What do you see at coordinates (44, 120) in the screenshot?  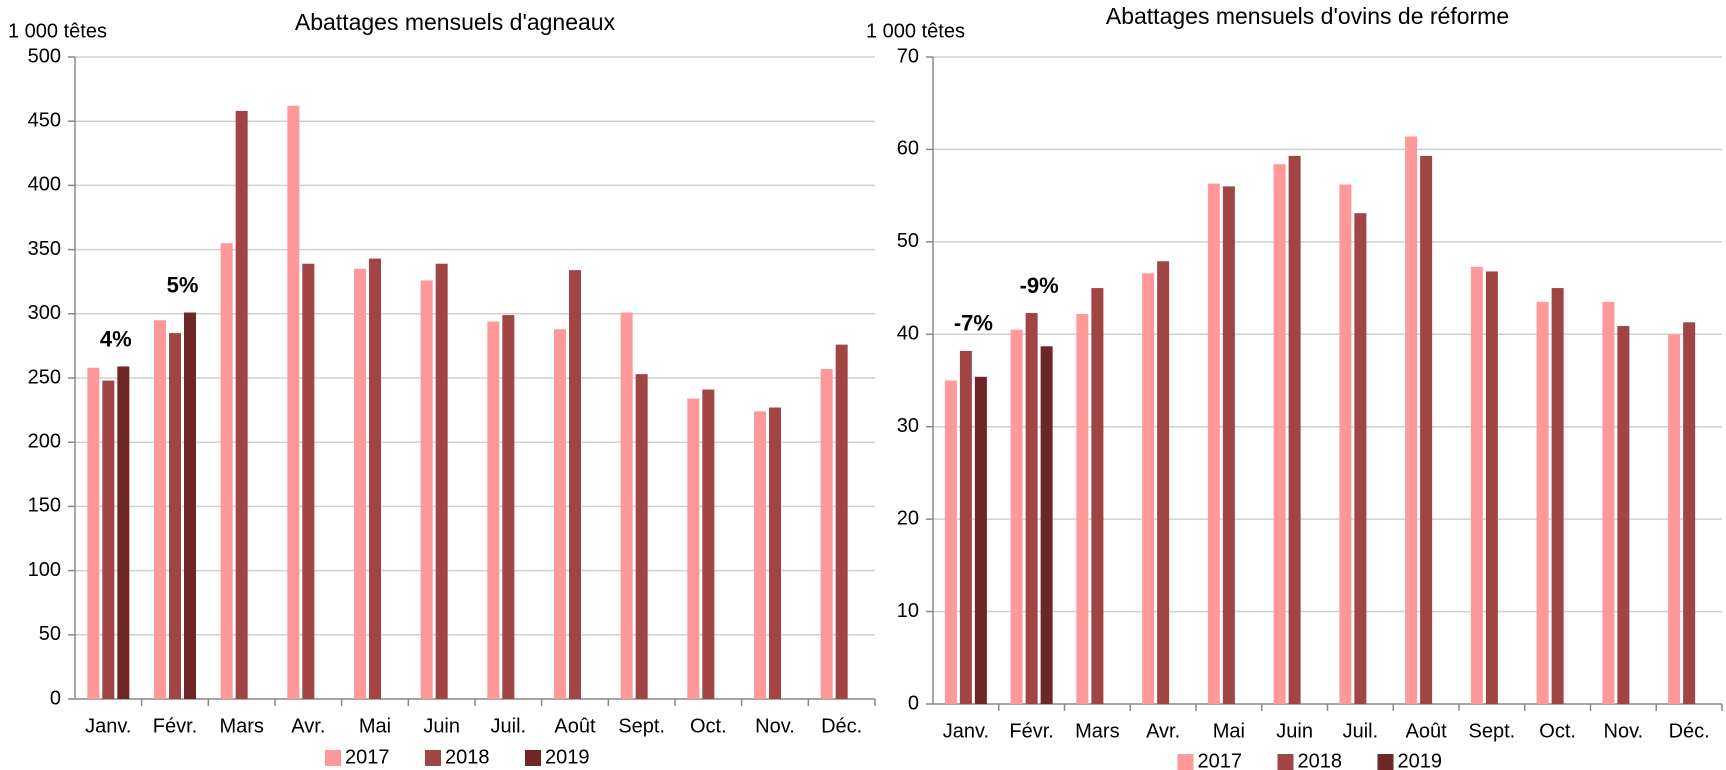 I see `y-tick-label: 450` at bounding box center [44, 120].